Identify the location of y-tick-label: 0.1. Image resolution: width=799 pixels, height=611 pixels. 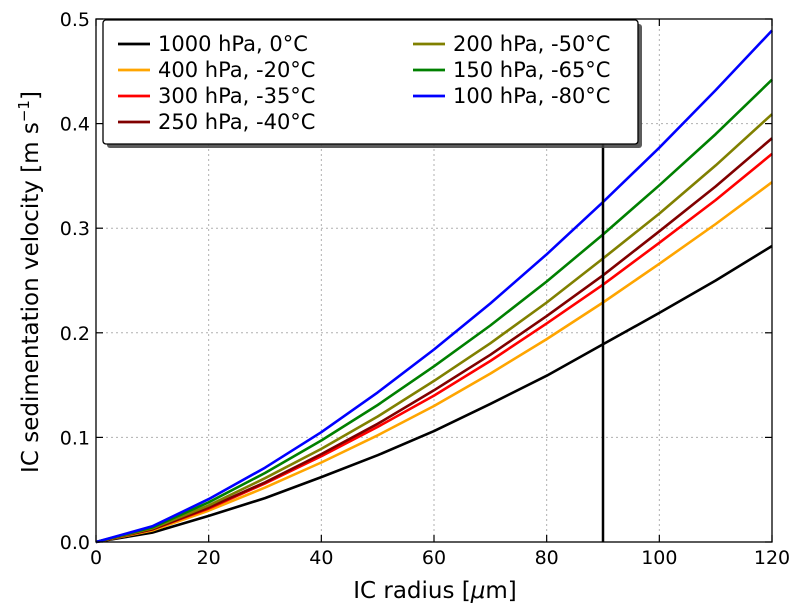
(75, 438).